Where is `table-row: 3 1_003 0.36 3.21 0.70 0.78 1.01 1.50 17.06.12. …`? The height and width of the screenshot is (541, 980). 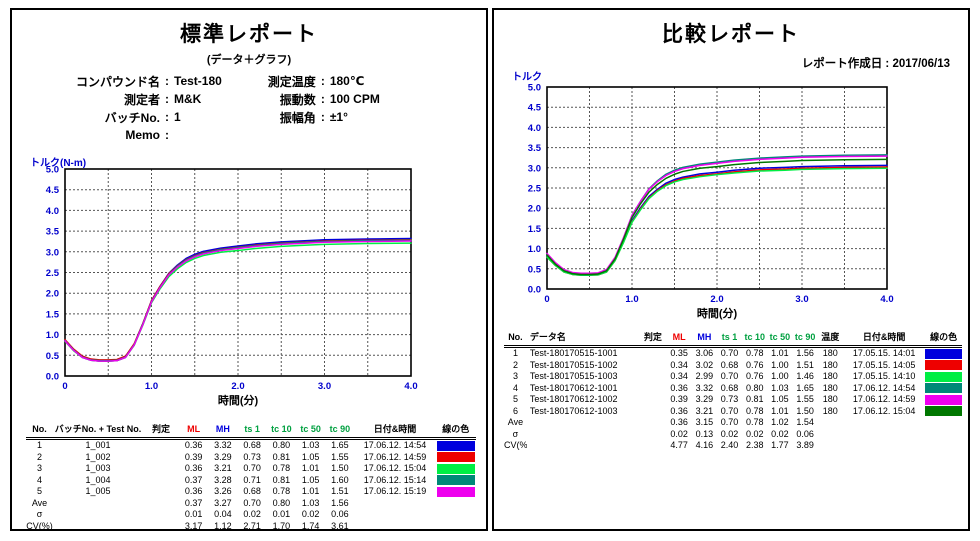 table-row: 3 1_003 0.36 3.21 0.70 0.78 1.01 1.50 17.06.12. … is located at coordinates (251, 469).